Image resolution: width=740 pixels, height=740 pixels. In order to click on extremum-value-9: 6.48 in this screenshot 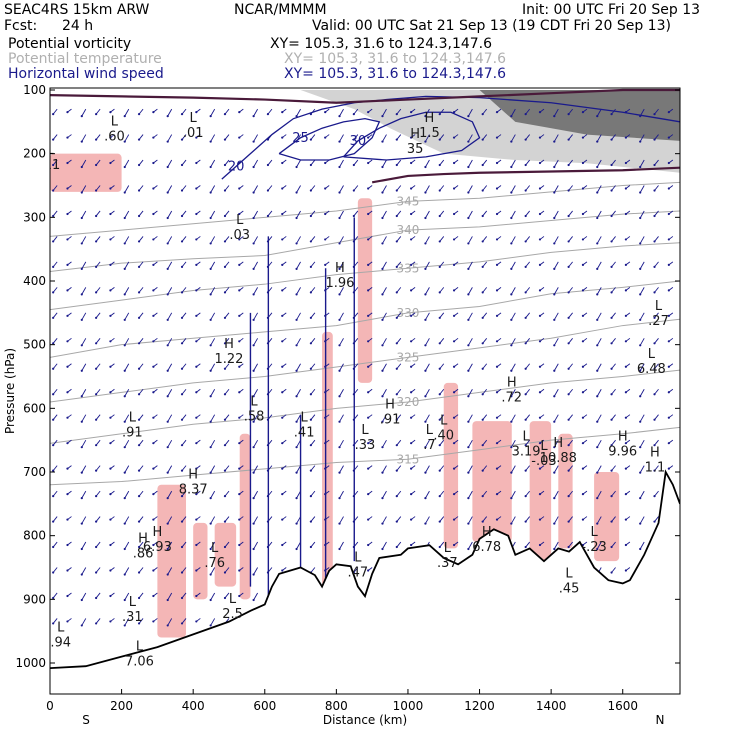, I will do `click(651, 369)`.